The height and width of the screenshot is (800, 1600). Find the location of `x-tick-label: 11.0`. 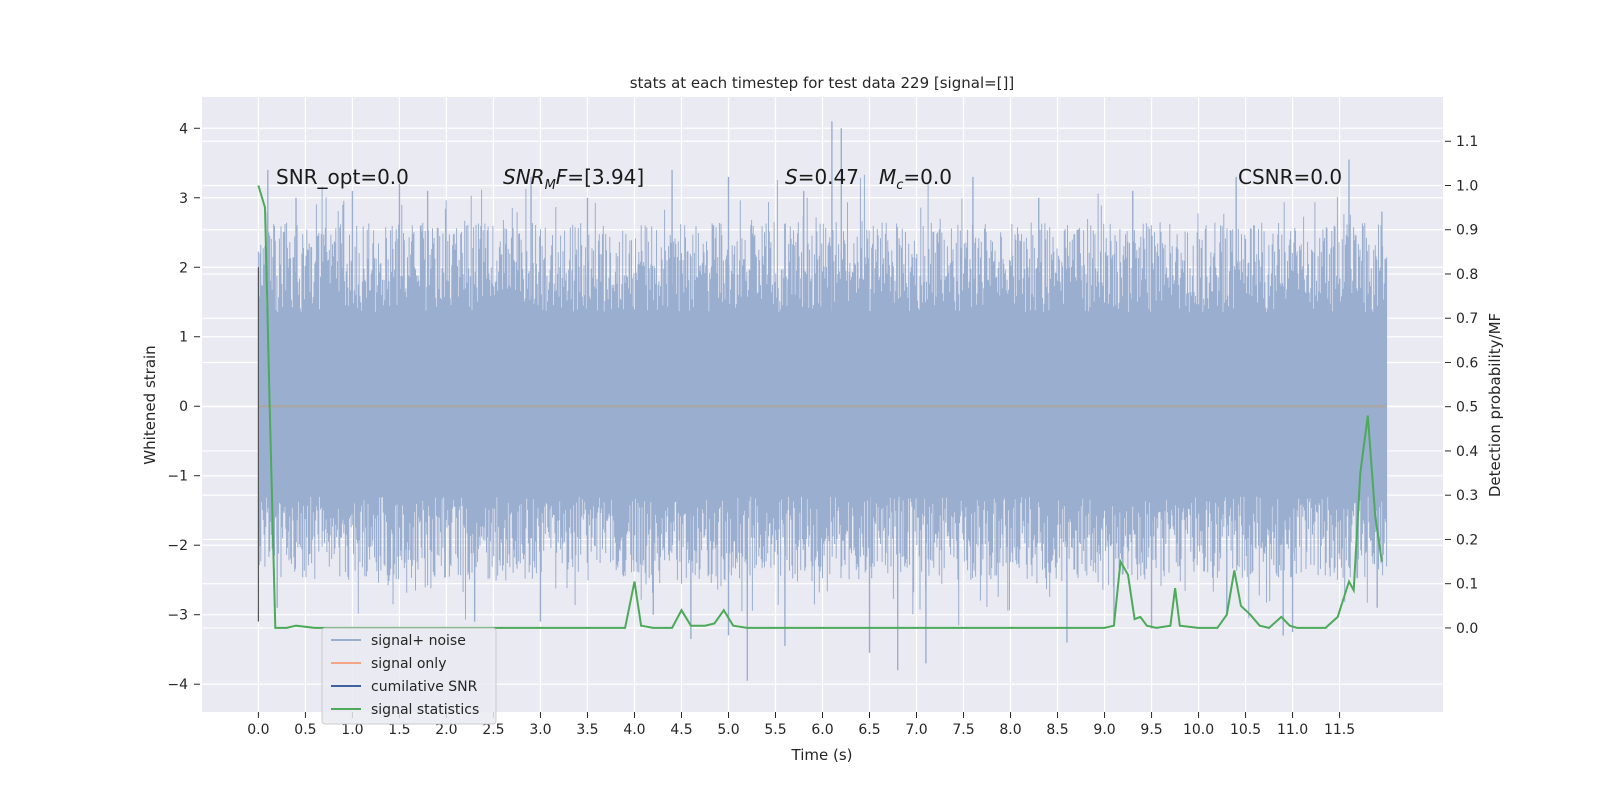

x-tick-label: 11.0 is located at coordinates (1292, 730).